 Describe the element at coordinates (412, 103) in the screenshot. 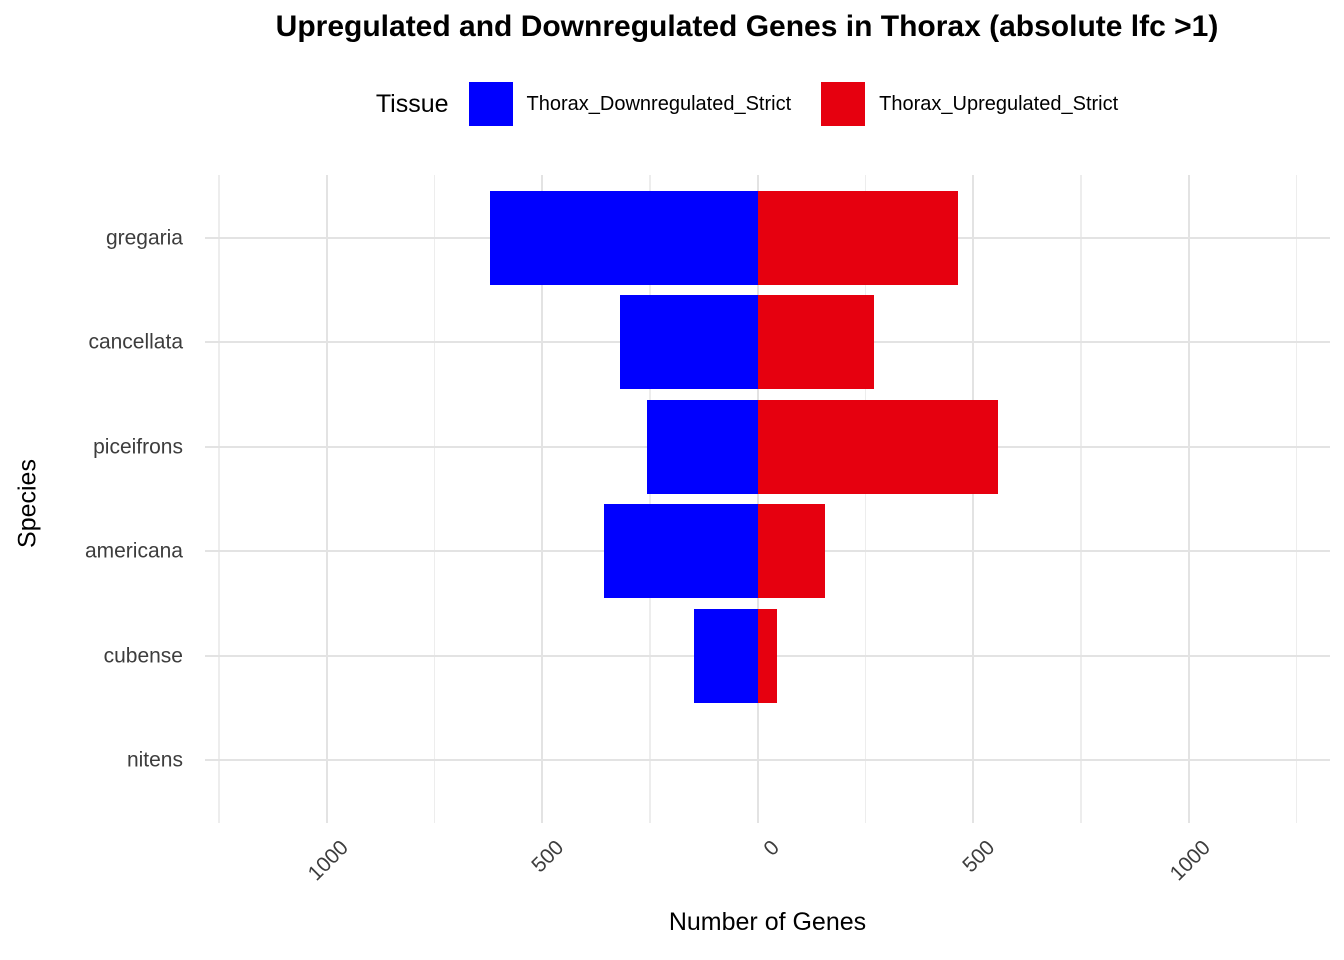

I see `legend-title: Tissue` at that location.